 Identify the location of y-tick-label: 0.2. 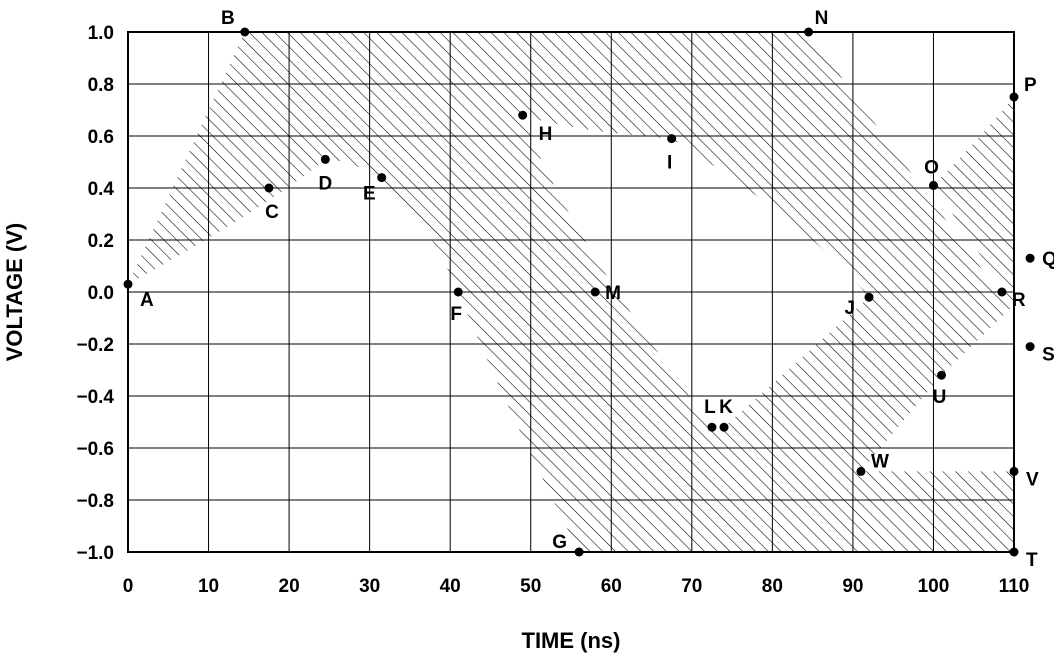
(101, 241).